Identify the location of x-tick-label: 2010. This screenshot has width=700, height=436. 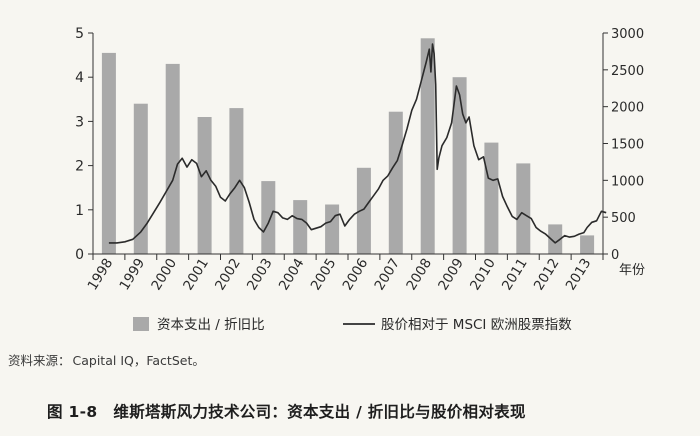
(483, 275).